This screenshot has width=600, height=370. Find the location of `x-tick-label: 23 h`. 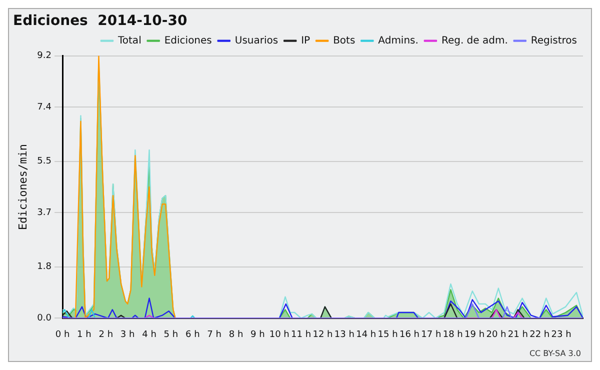

x-tick-label: 23 h is located at coordinates (561, 335).